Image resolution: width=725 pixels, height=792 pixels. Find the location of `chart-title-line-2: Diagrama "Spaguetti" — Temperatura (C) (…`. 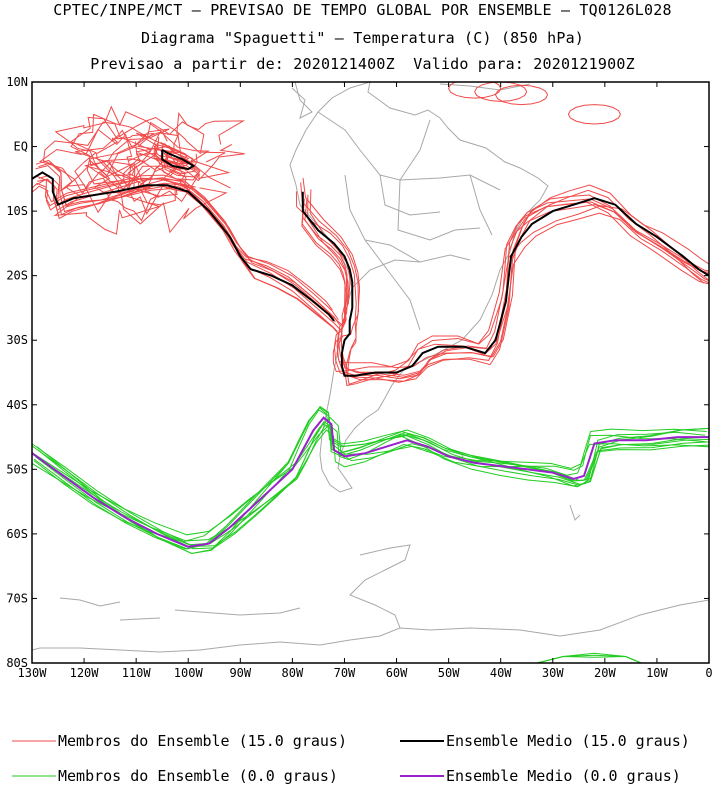

chart-title-line-2: Diagrama "Spaguetti" — Temperatura (C) (… is located at coordinates (362, 38).